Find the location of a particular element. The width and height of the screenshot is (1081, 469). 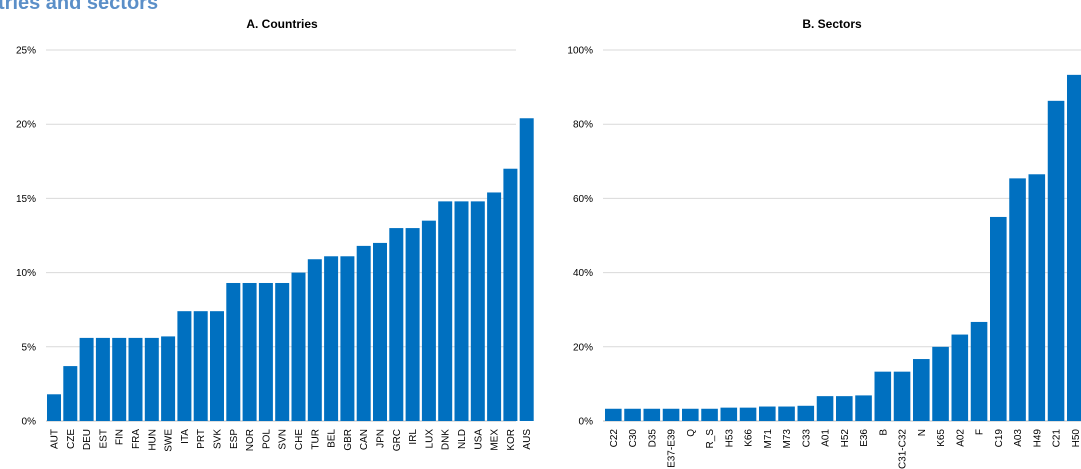

x-tick-label: DNK is located at coordinates (446, 439).